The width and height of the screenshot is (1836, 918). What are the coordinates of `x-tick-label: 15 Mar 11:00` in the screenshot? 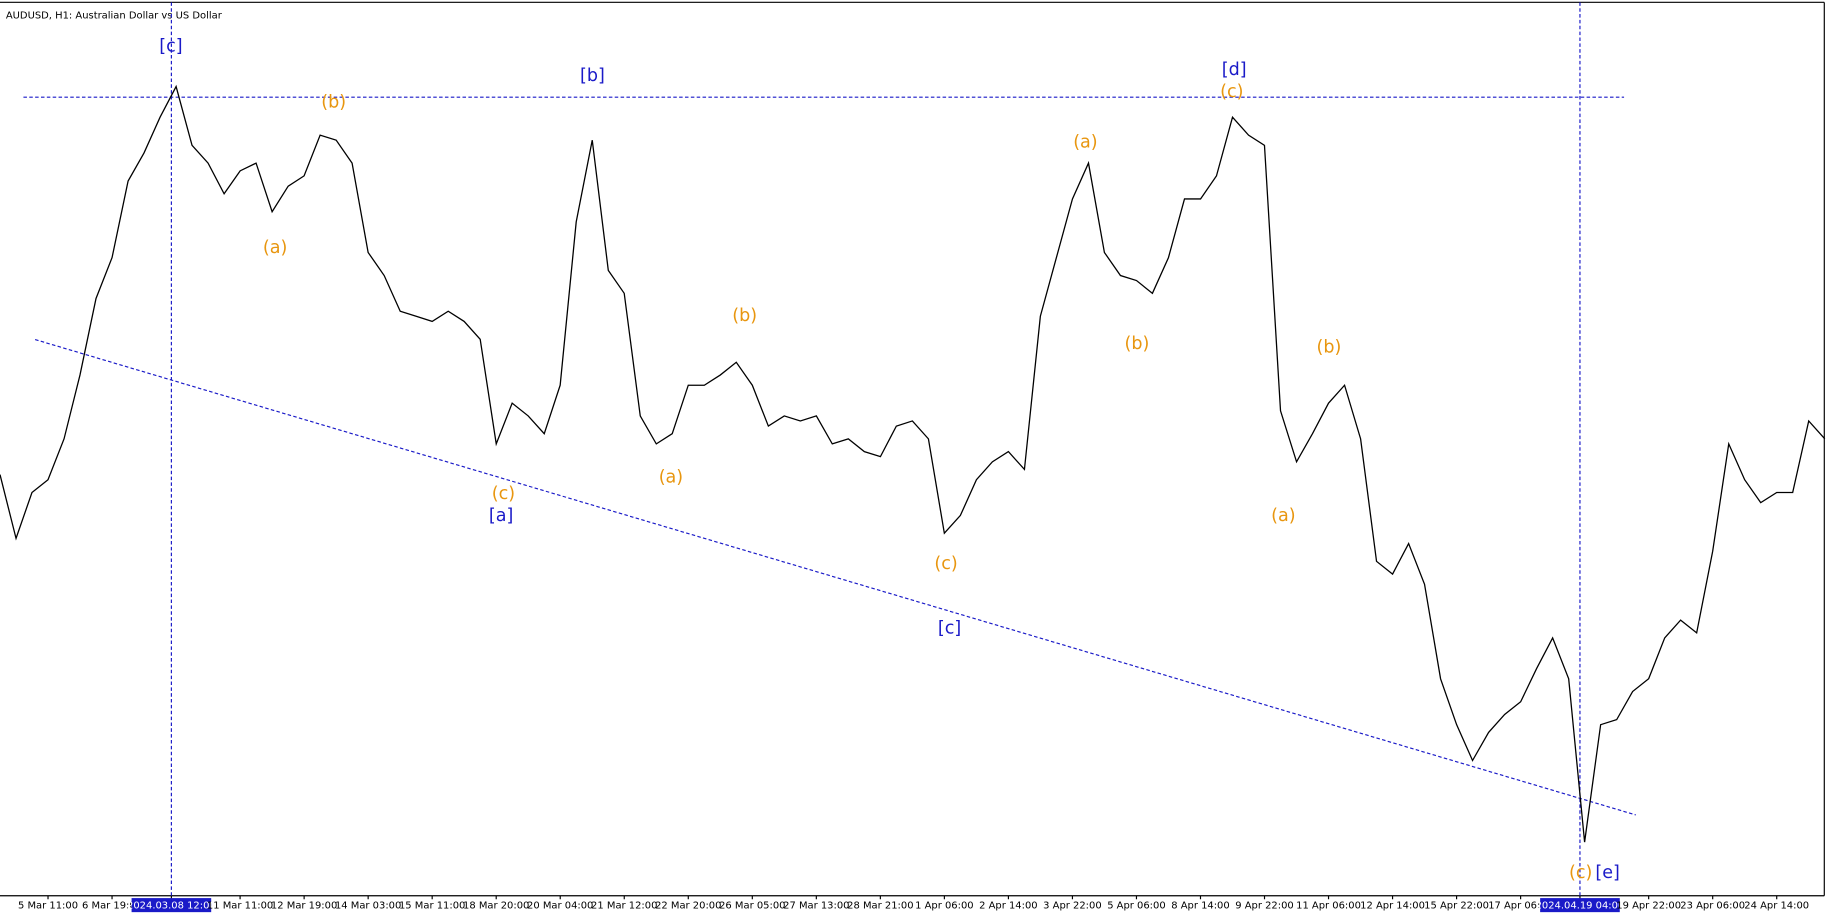 It's located at (432, 906).